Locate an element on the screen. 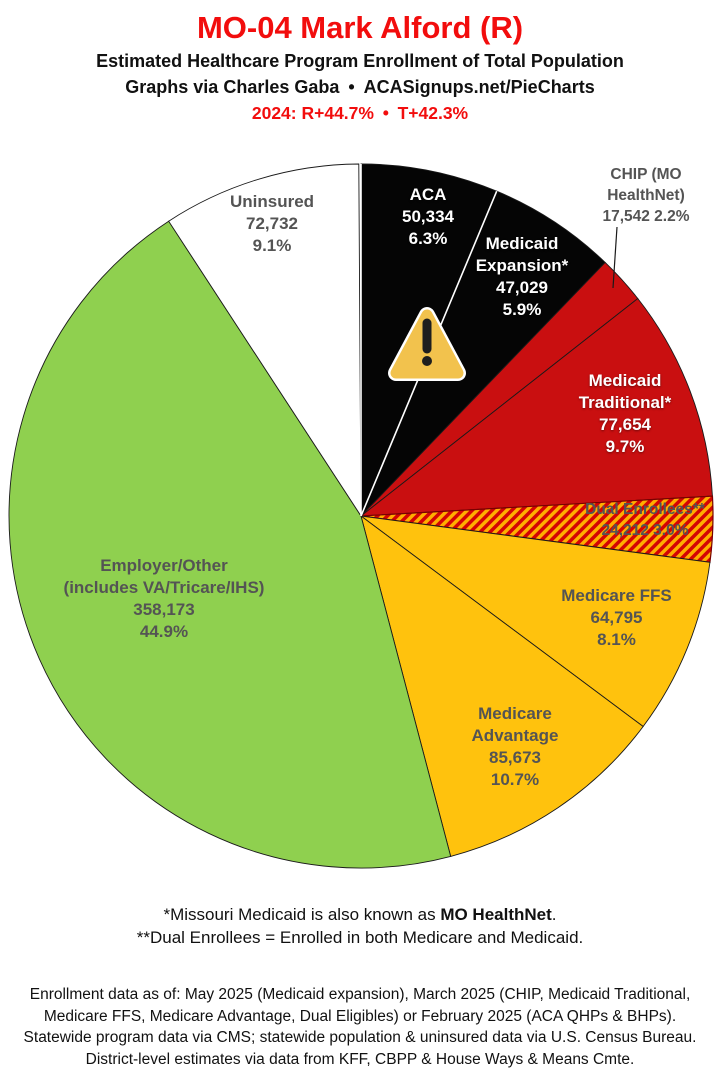 The width and height of the screenshot is (720, 1070). pie-slice-advantage is located at coordinates (502, 685).